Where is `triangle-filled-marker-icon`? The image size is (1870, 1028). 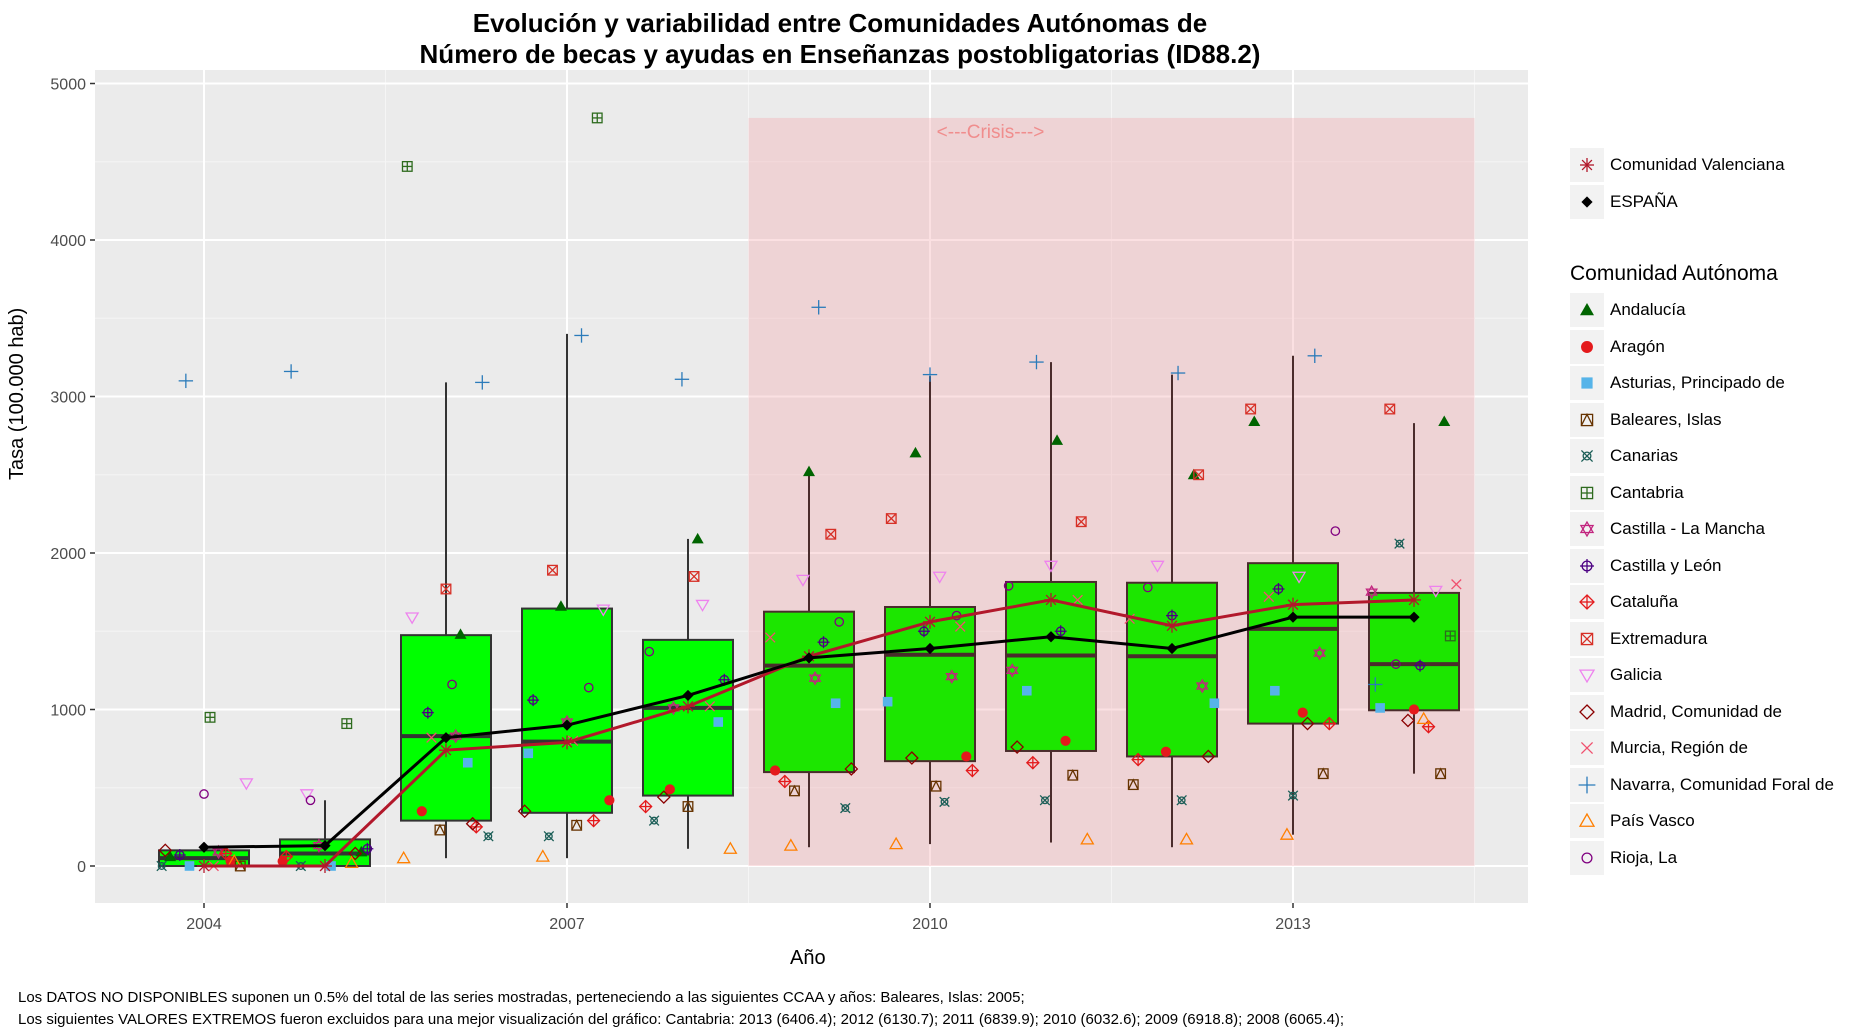 triangle-filled-marker-icon is located at coordinates (1587, 309).